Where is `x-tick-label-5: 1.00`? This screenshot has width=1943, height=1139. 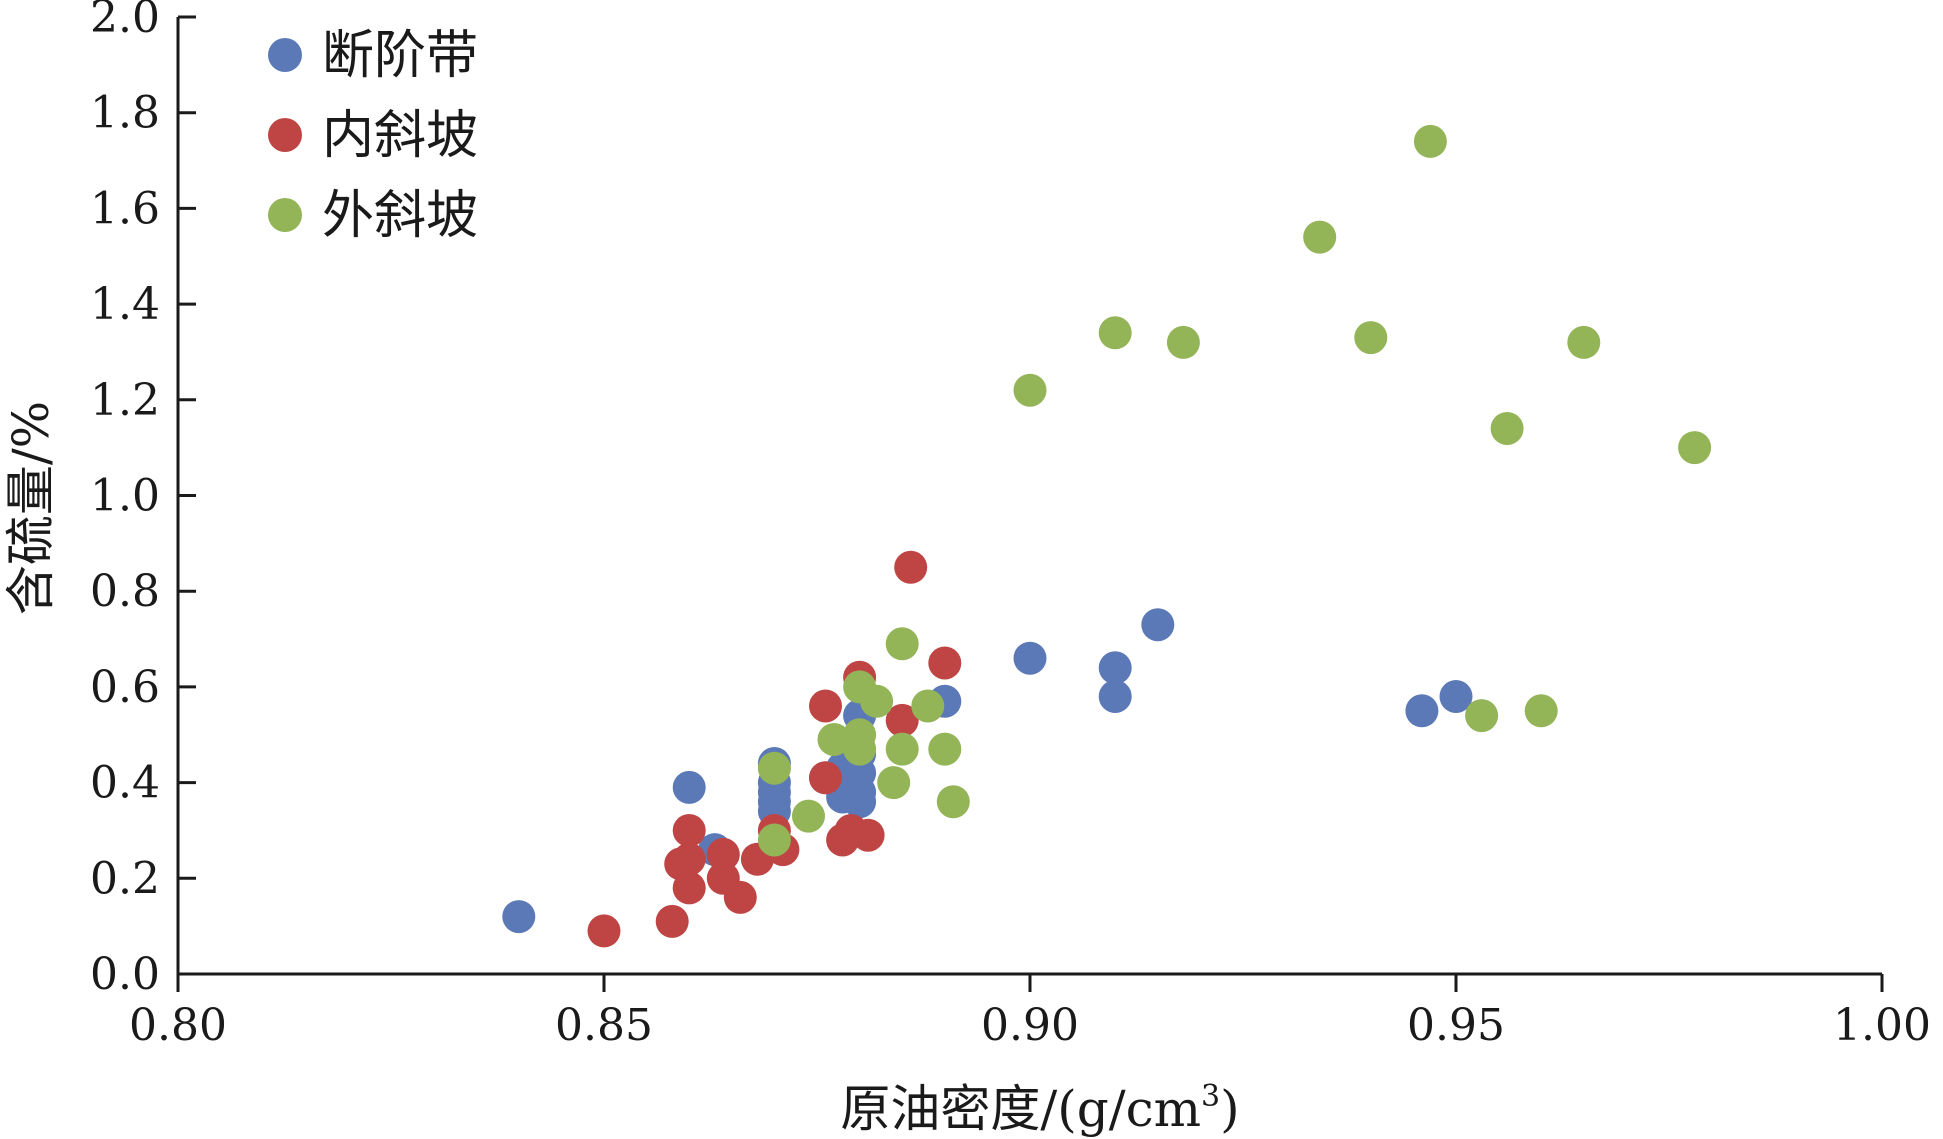 x-tick-label-5: 1.00 is located at coordinates (1882, 1025).